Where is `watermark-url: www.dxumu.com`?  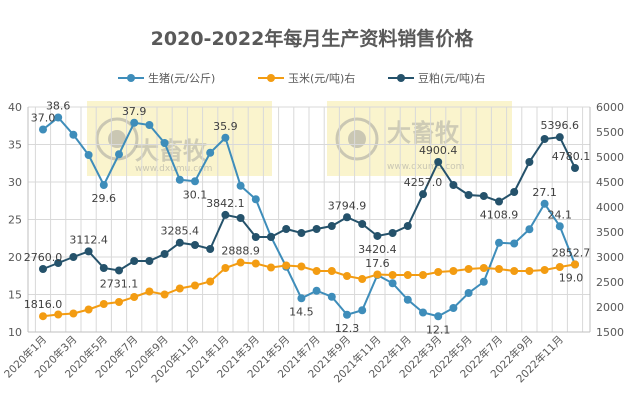 watermark-url: www.dxumu.com is located at coordinates (425, 167).